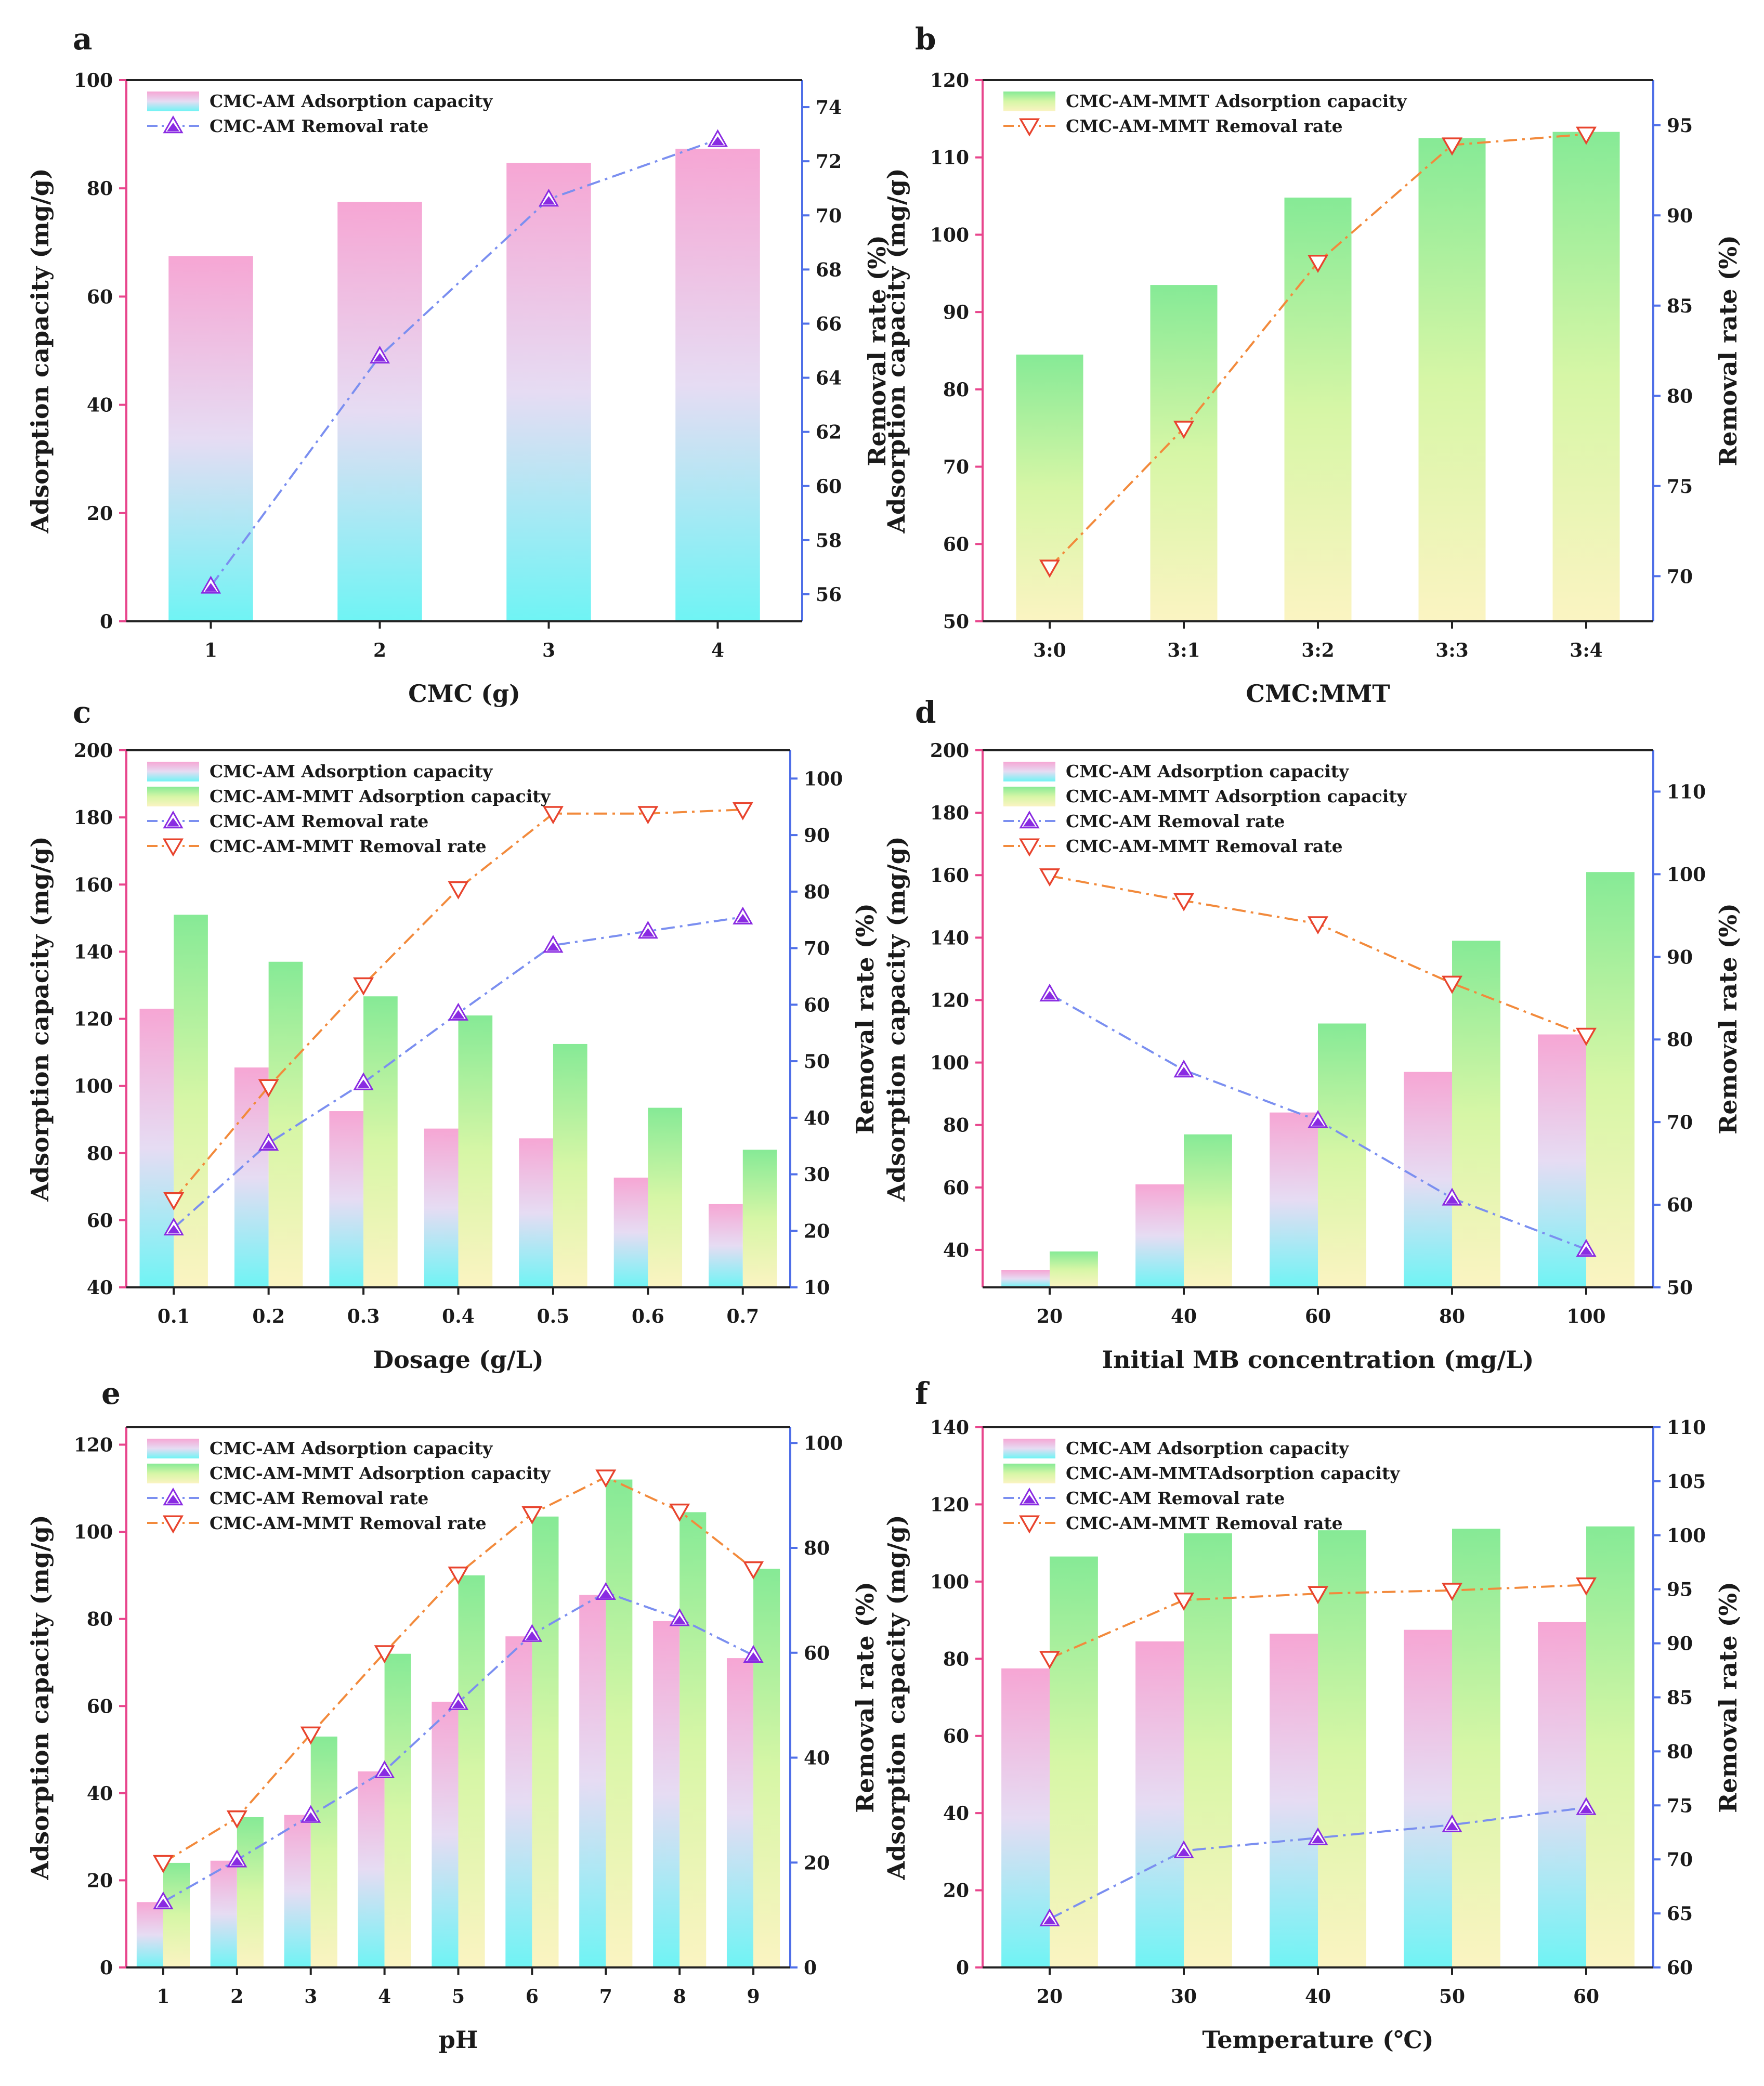 The height and width of the screenshot is (2086, 1764). I want to click on x-tick-label: 3, so click(310, 1996).